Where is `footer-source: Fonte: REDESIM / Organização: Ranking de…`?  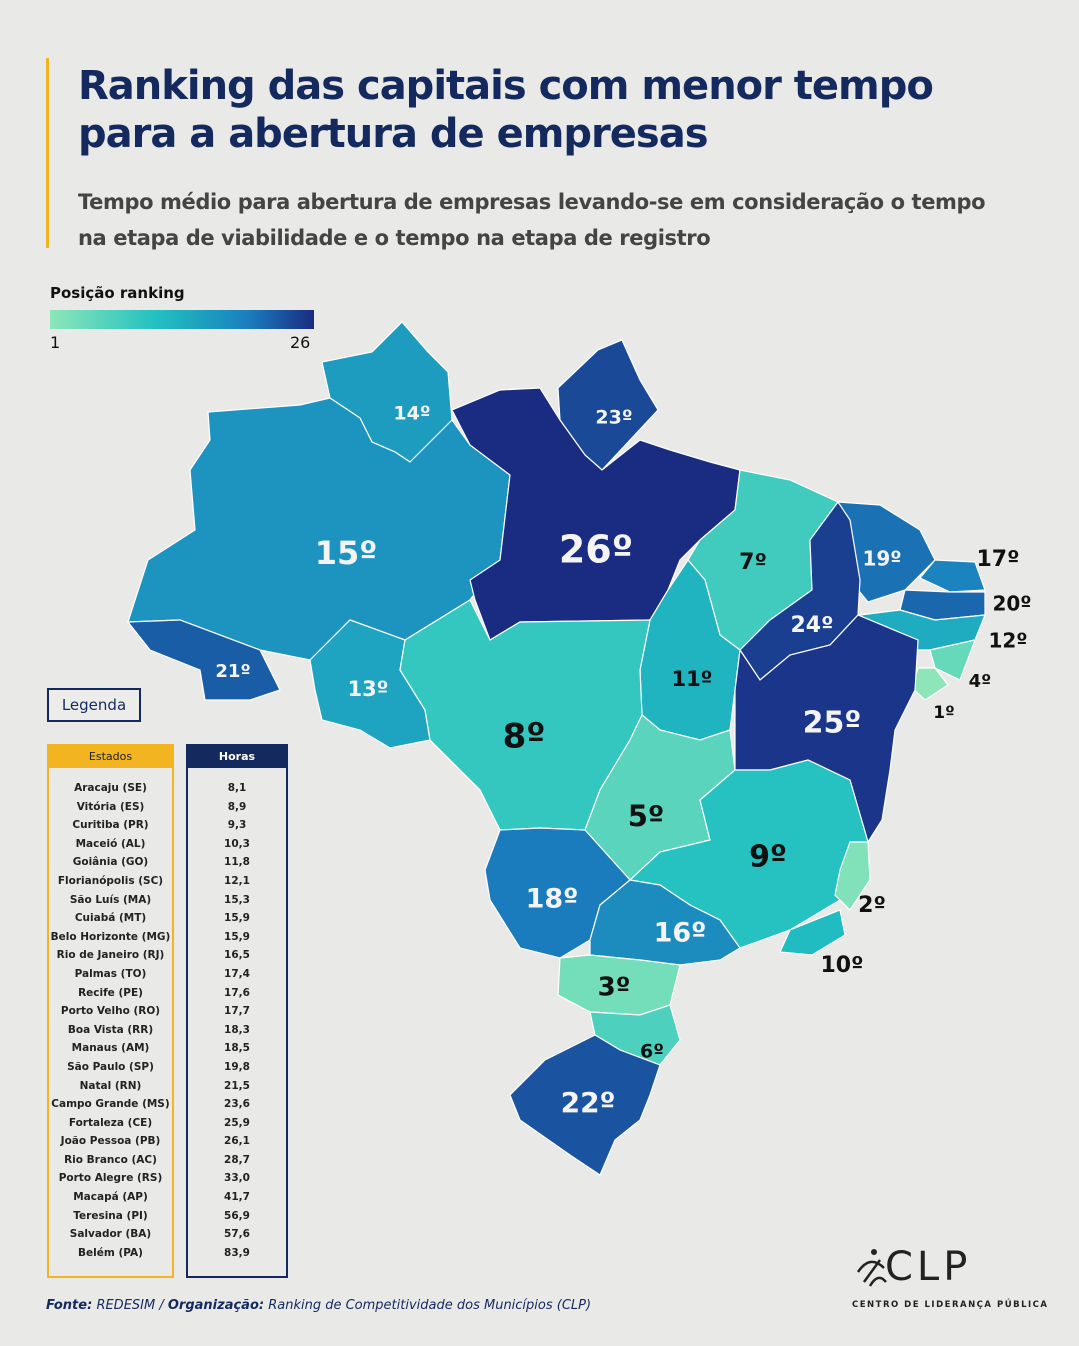 footer-source: Fonte: REDESIM / Organização: Ranking de… is located at coordinates (318, 1305).